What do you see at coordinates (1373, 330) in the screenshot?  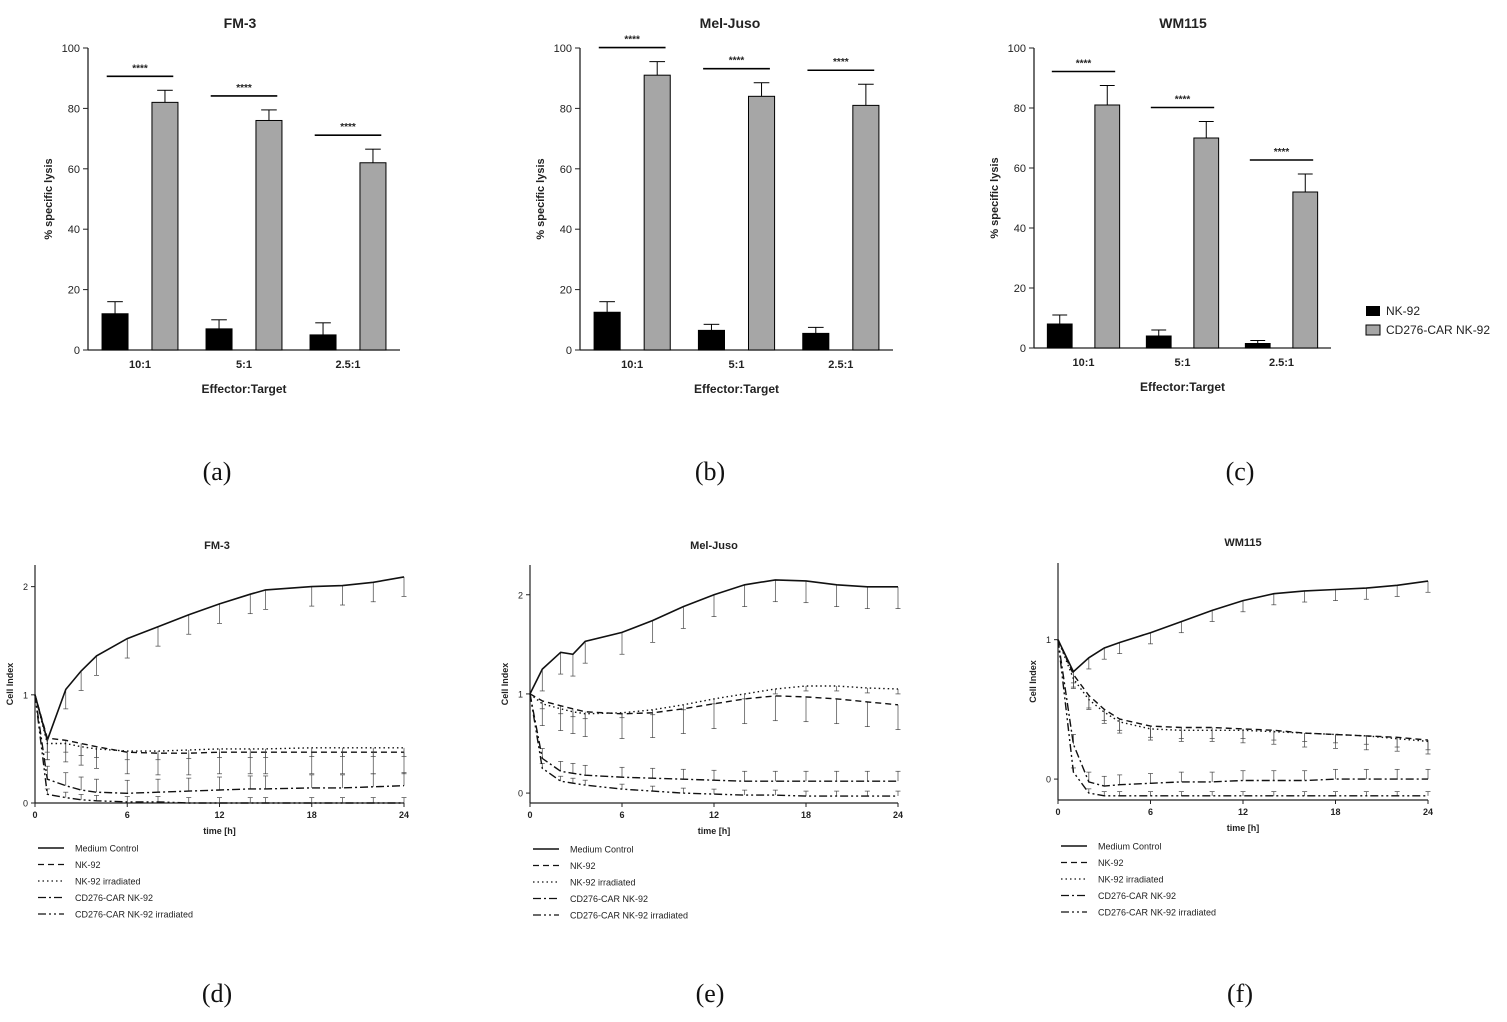 I see `legend-swatch-car` at bounding box center [1373, 330].